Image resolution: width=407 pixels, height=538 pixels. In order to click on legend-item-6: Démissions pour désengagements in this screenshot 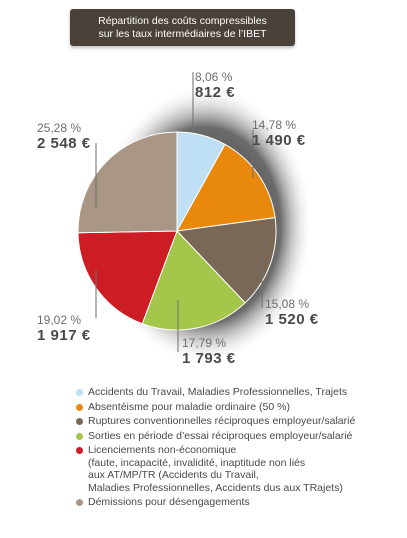, I will do `click(241, 502)`.